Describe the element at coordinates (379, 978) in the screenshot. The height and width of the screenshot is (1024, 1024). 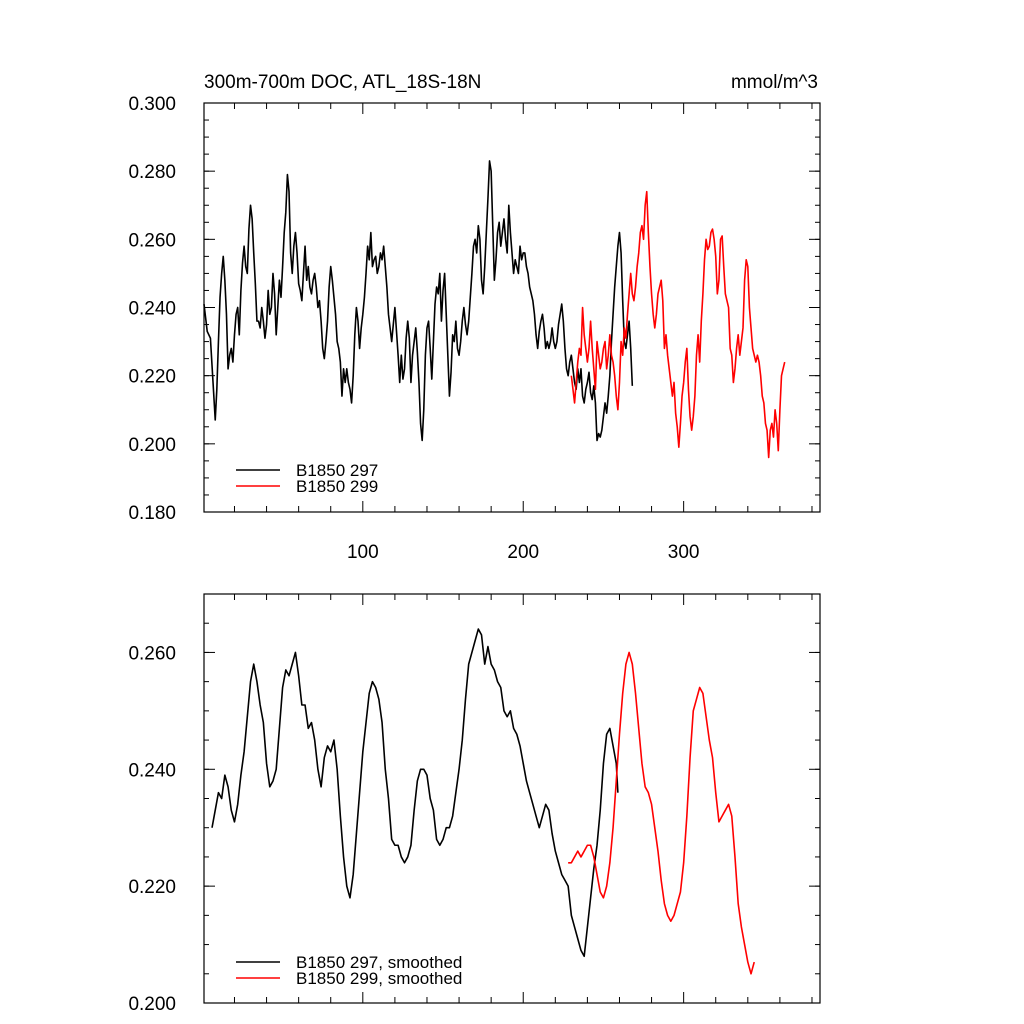
I see `legend-label: B1850 299, smoothed` at that location.